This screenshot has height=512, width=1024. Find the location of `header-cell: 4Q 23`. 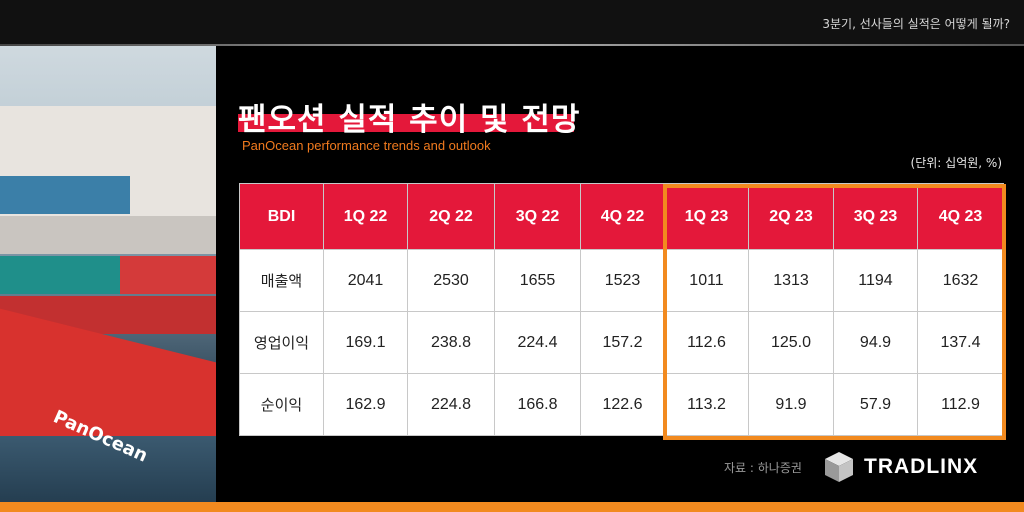

header-cell: 4Q 23 is located at coordinates (960, 216).